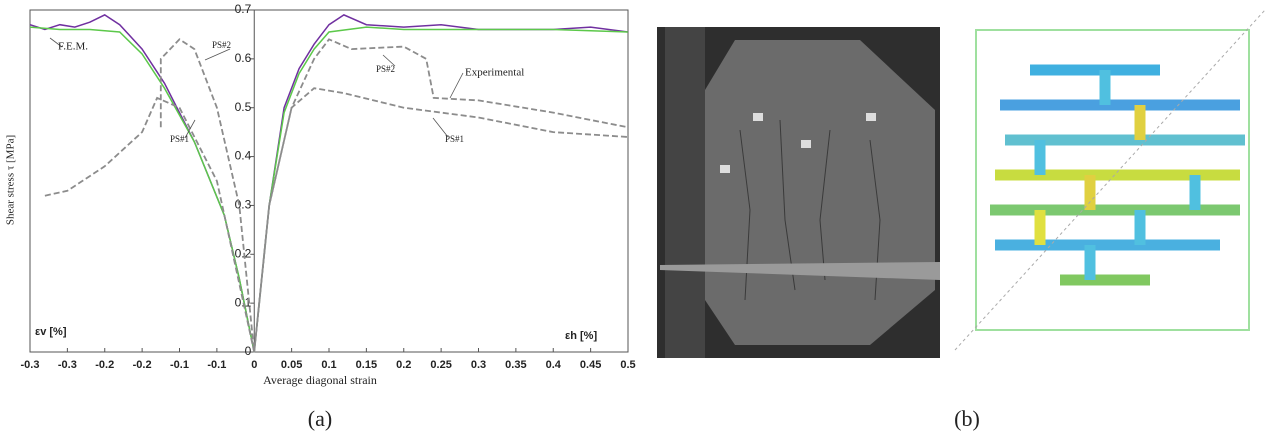  What do you see at coordinates (440, 365) in the screenshot?
I see `x-tick-label: 0.25` at bounding box center [440, 365].